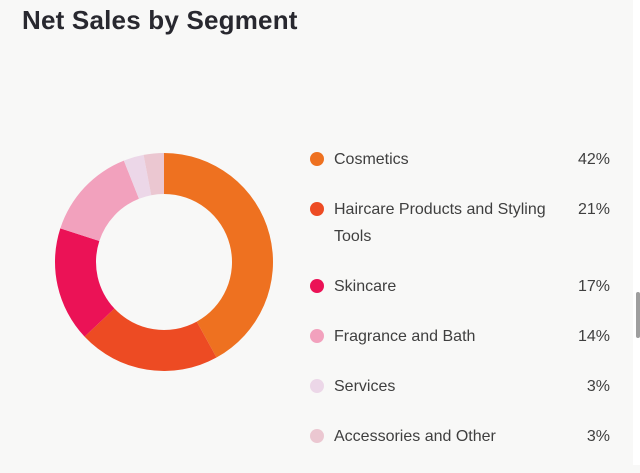 The height and width of the screenshot is (473, 640). What do you see at coordinates (219, 255) in the screenshot?
I see `donut-segment-cosmetics` at bounding box center [219, 255].